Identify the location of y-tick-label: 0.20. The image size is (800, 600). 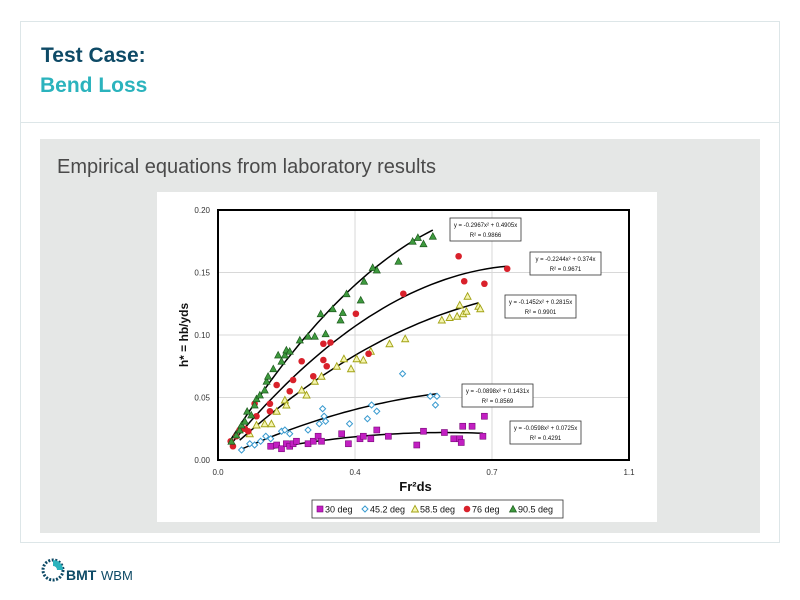
(202, 210).